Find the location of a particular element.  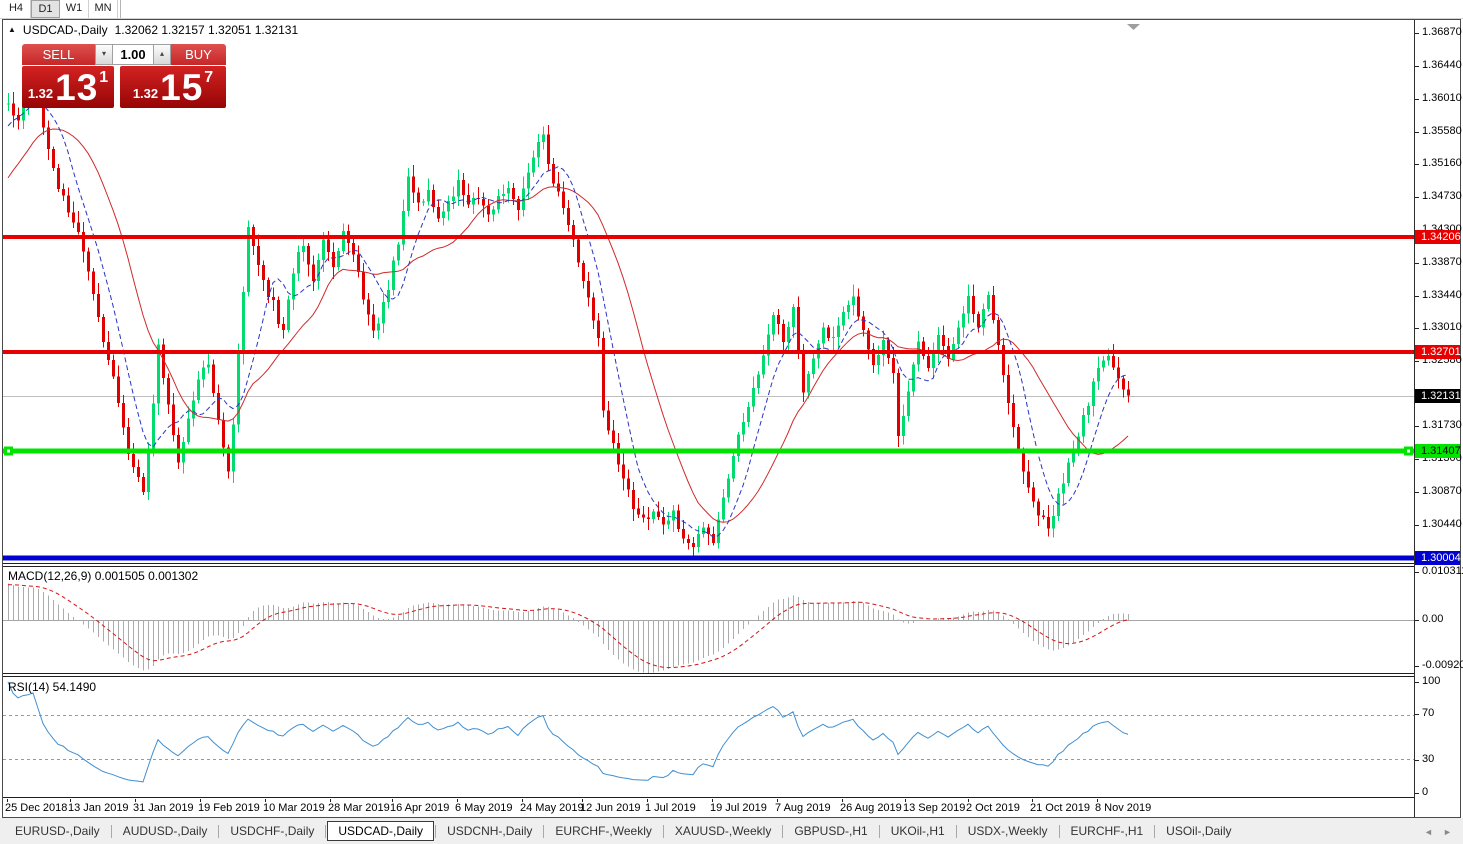

date-label: 16 Apr 2019 is located at coordinates (420, 808).